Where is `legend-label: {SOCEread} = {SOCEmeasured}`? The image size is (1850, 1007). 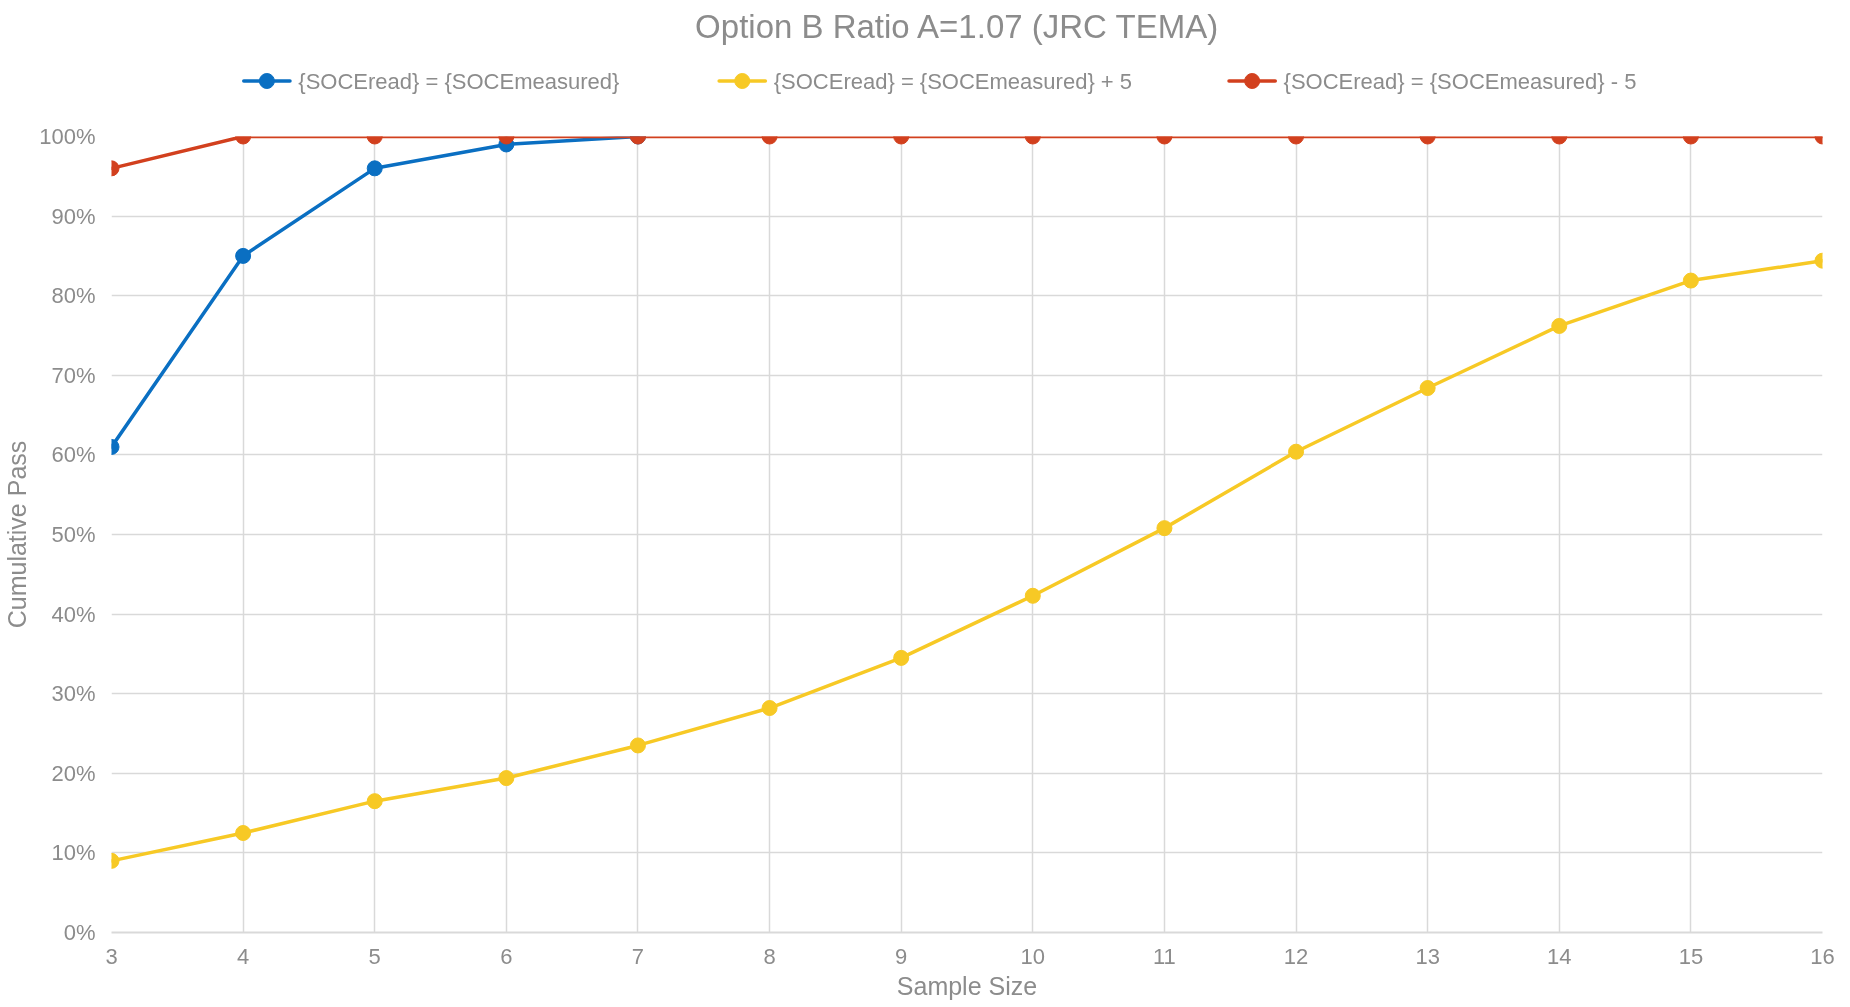 legend-label: {SOCEread} = {SOCEmeasured} is located at coordinates (459, 81).